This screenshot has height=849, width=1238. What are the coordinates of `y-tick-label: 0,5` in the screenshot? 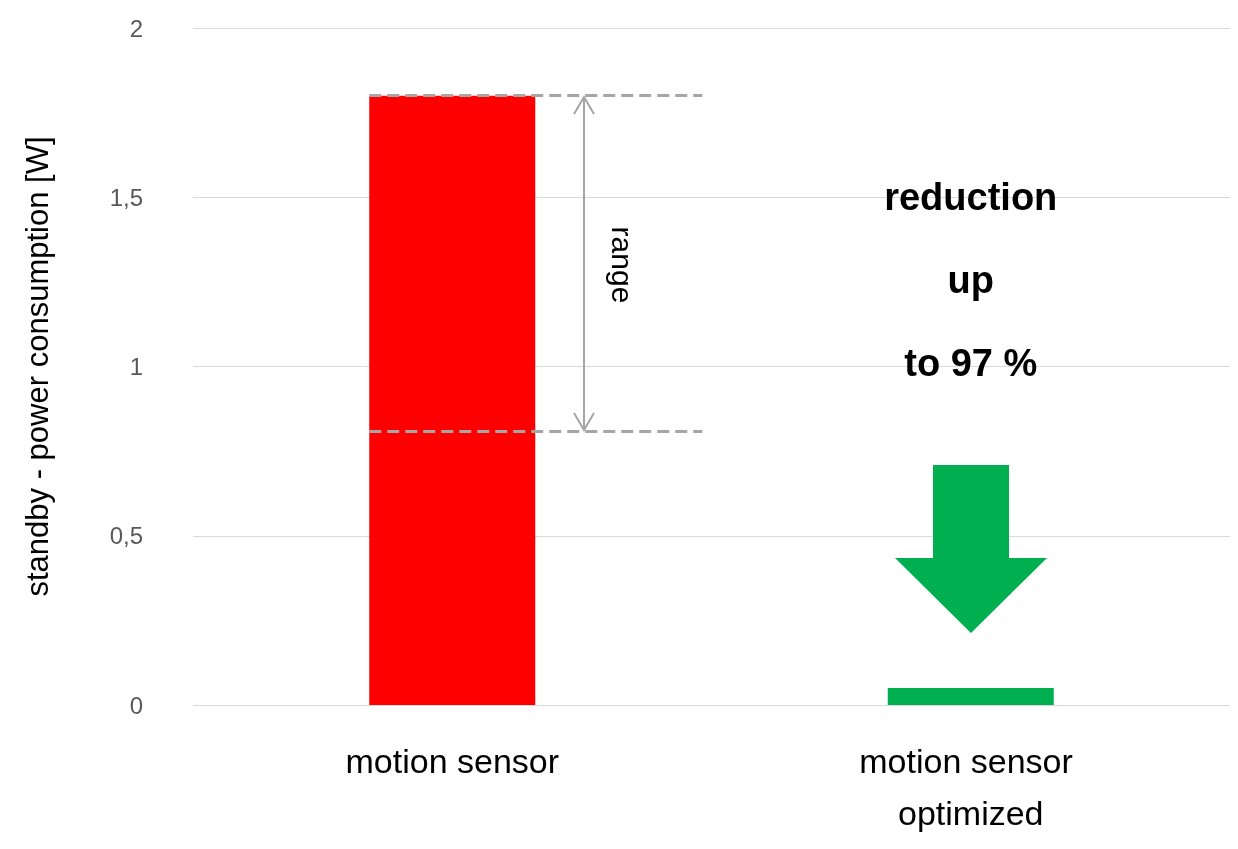 It's located at (126, 536).